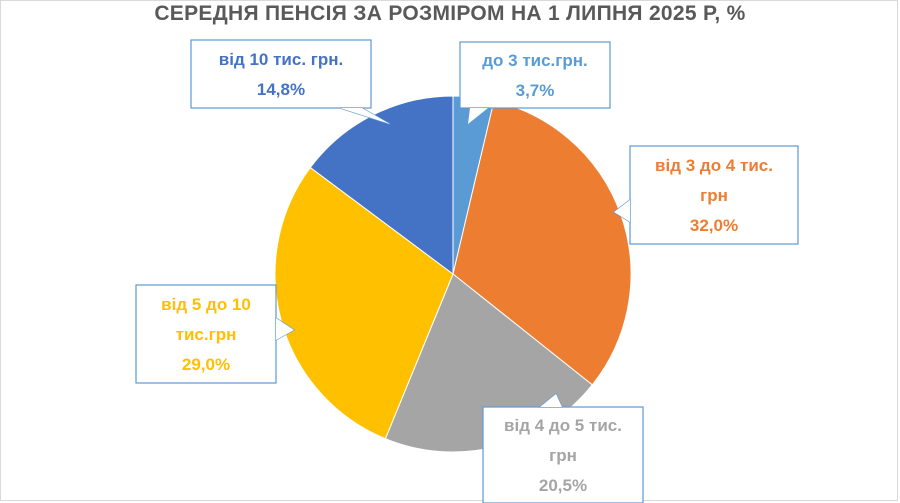  Describe the element at coordinates (714, 225) in the screenshot. I see `callout-value-label: 32,0%` at that location.